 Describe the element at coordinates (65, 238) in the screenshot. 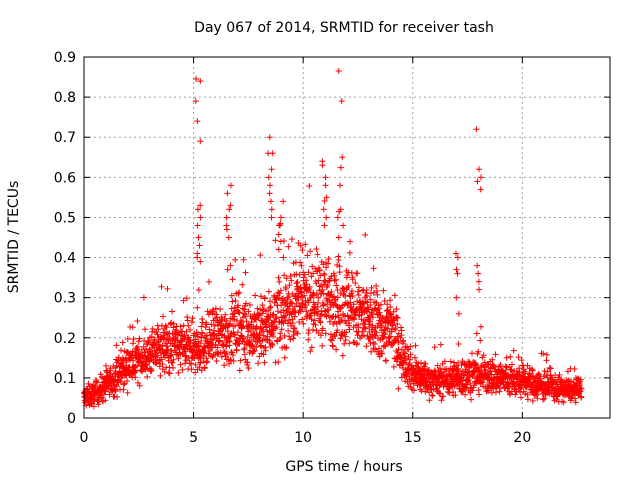

I see `y-tick-labels: 0 0.1 0.2 0.3 0.4 0.5 0.6 0.7 0.8 0.9` at that location.